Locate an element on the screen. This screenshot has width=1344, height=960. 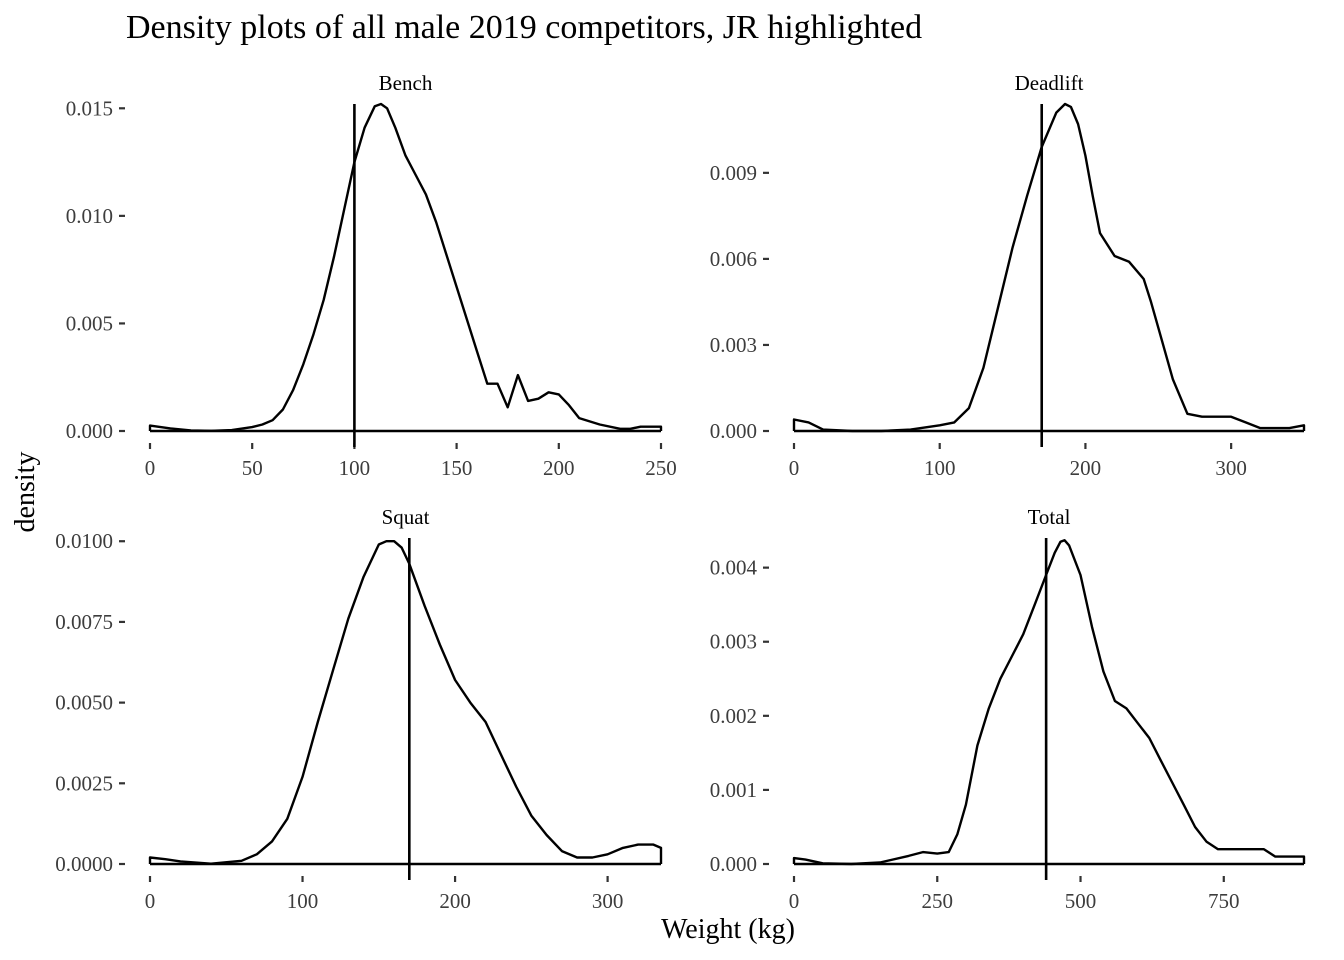
x-tick-label-bench: 0 is located at coordinates (150, 468).